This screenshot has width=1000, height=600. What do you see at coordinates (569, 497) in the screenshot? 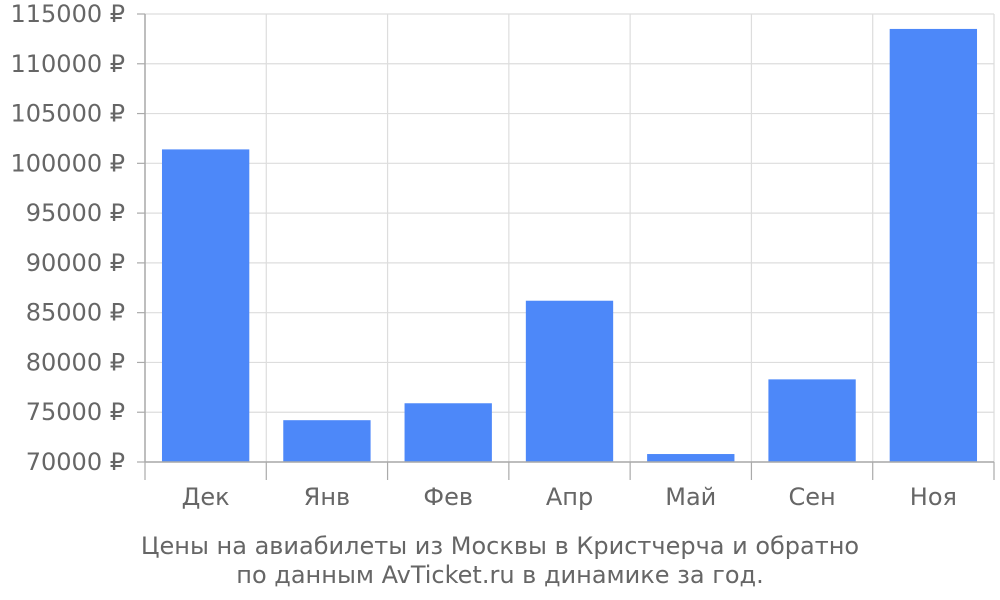
I see `x-tick-label: Апр` at bounding box center [569, 497].